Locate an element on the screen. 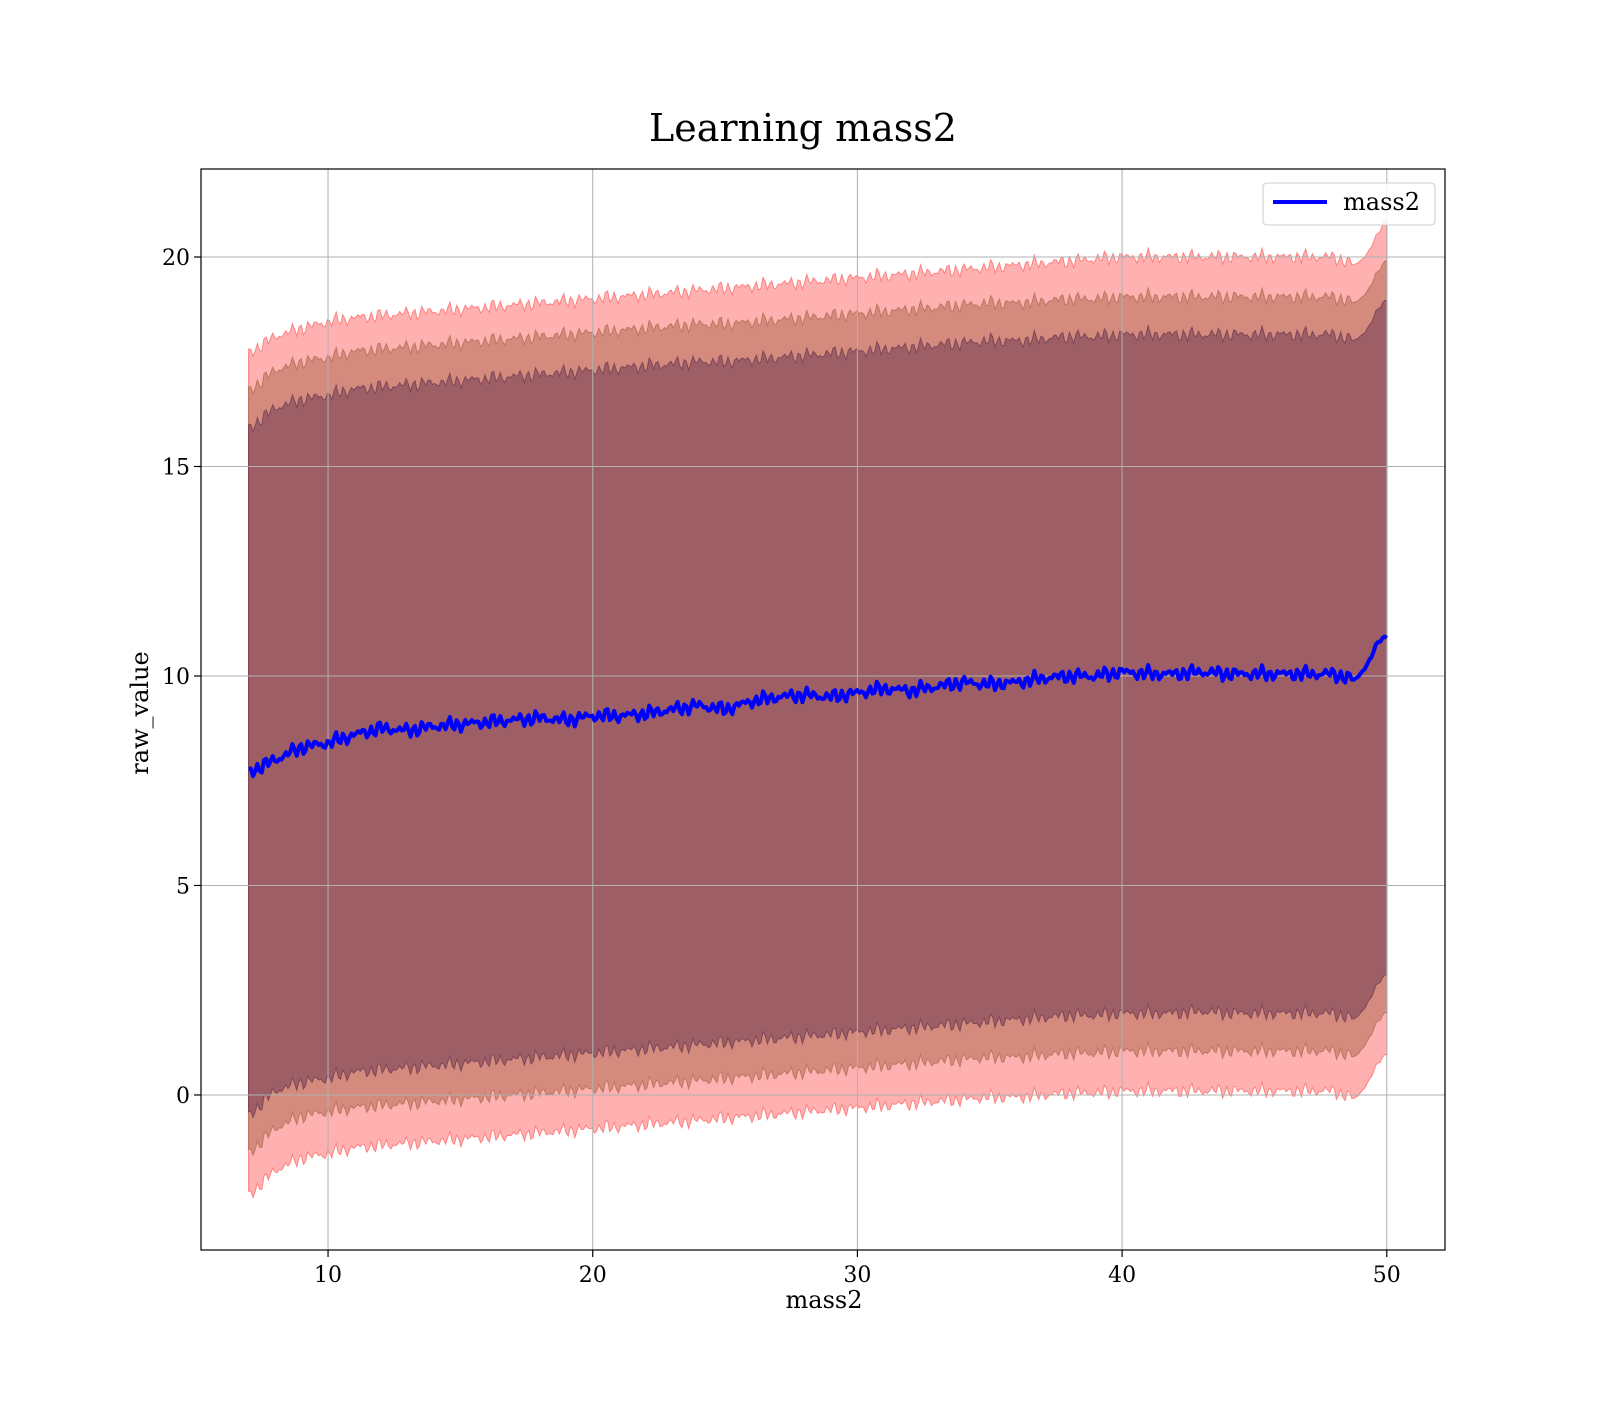 The image size is (1600, 1405). y-tick-label: 0 is located at coordinates (183, 1096).